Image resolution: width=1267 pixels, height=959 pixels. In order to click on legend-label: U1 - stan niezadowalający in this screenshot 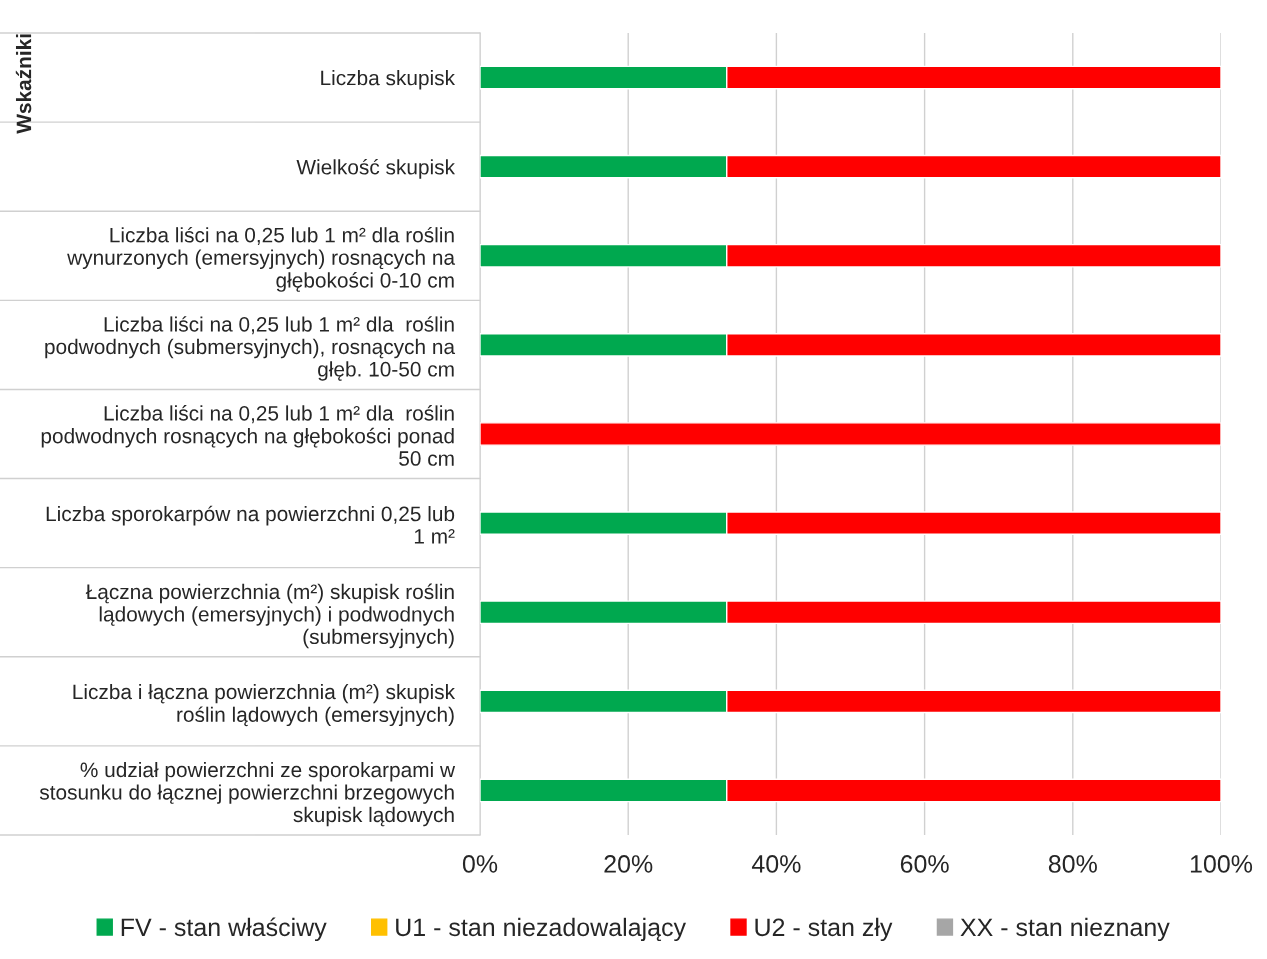, I will do `click(541, 929)`.